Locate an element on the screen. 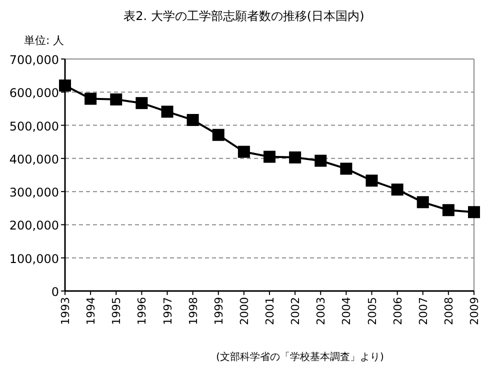 The width and height of the screenshot is (489, 369). text: (文部科学省の「学校基本調査」より) is located at coordinates (300, 357).